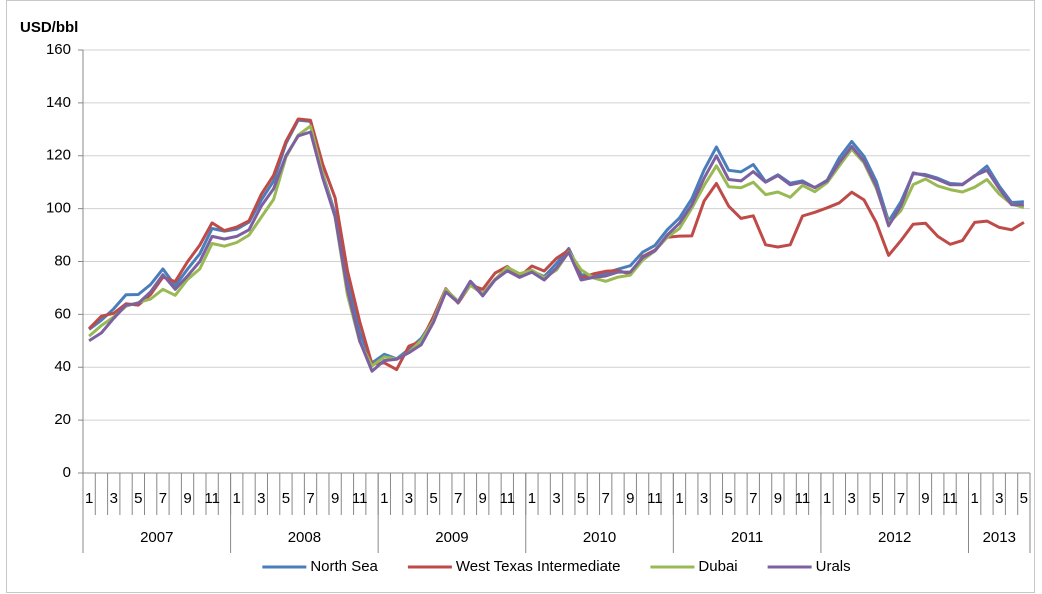 The width and height of the screenshot is (1042, 594). What do you see at coordinates (156, 537) in the screenshot?
I see `year-label: 2007` at bounding box center [156, 537].